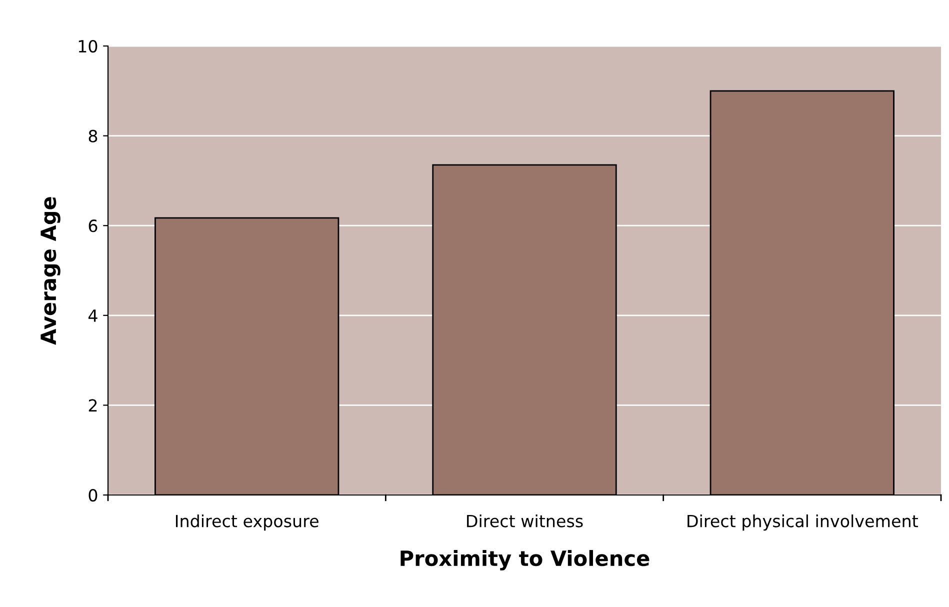 The height and width of the screenshot is (607, 949). What do you see at coordinates (525, 521) in the screenshot?
I see `x-tick-label: Direct witness` at bounding box center [525, 521].